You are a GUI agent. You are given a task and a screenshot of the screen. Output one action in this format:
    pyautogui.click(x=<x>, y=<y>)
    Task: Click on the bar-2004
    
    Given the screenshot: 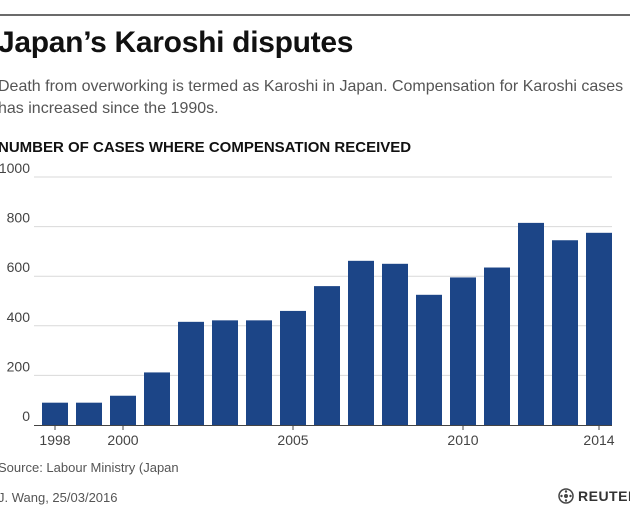 What is the action you would take?
    pyautogui.click(x=259, y=372)
    